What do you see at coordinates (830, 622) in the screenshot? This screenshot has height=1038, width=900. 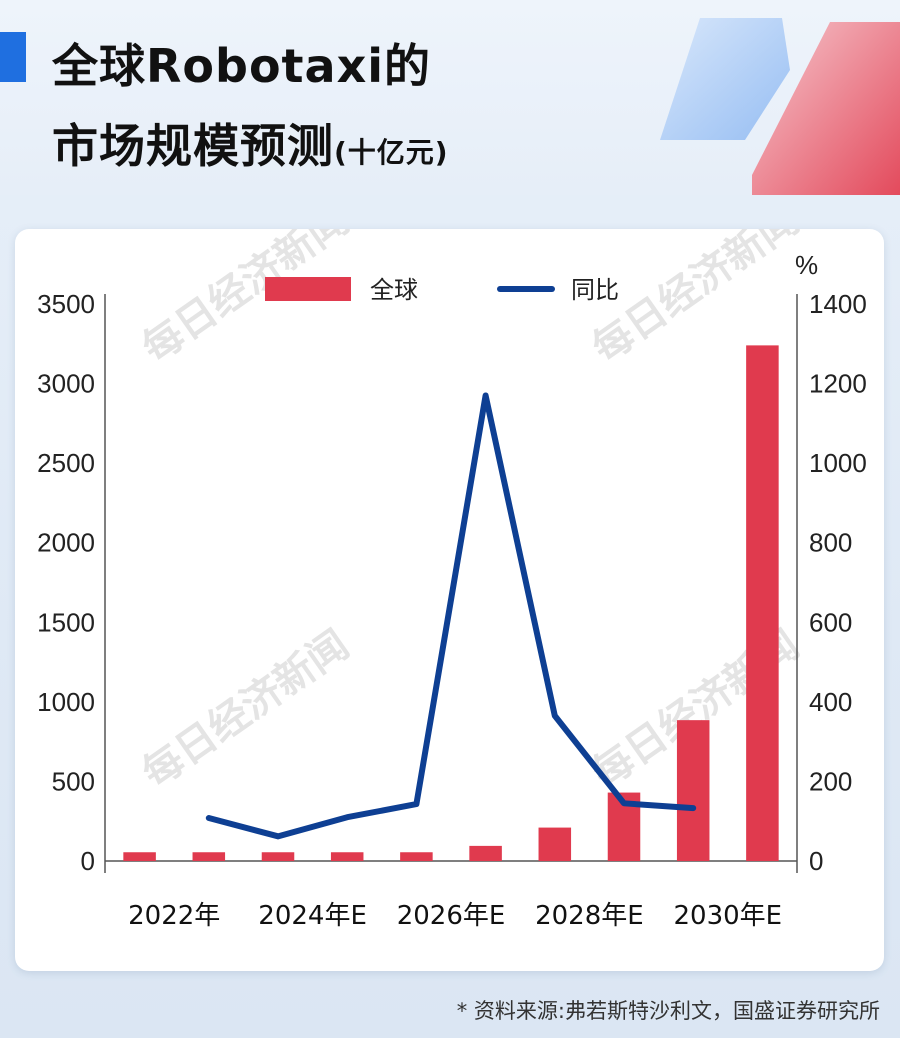 I see `right-tick-label: 600` at bounding box center [830, 622].